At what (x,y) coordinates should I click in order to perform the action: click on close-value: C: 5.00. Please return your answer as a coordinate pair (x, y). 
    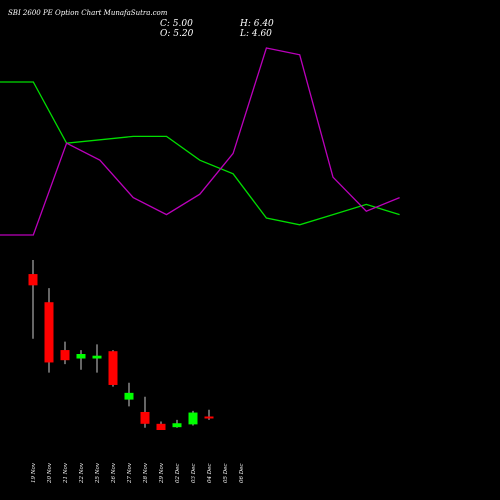
    Looking at the image, I should click on (176, 24).